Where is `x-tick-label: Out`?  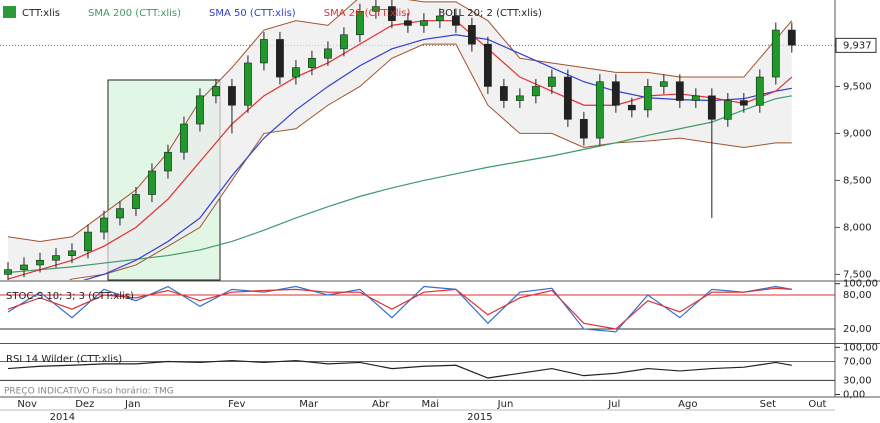
x-tick-label: Out is located at coordinates (817, 404).